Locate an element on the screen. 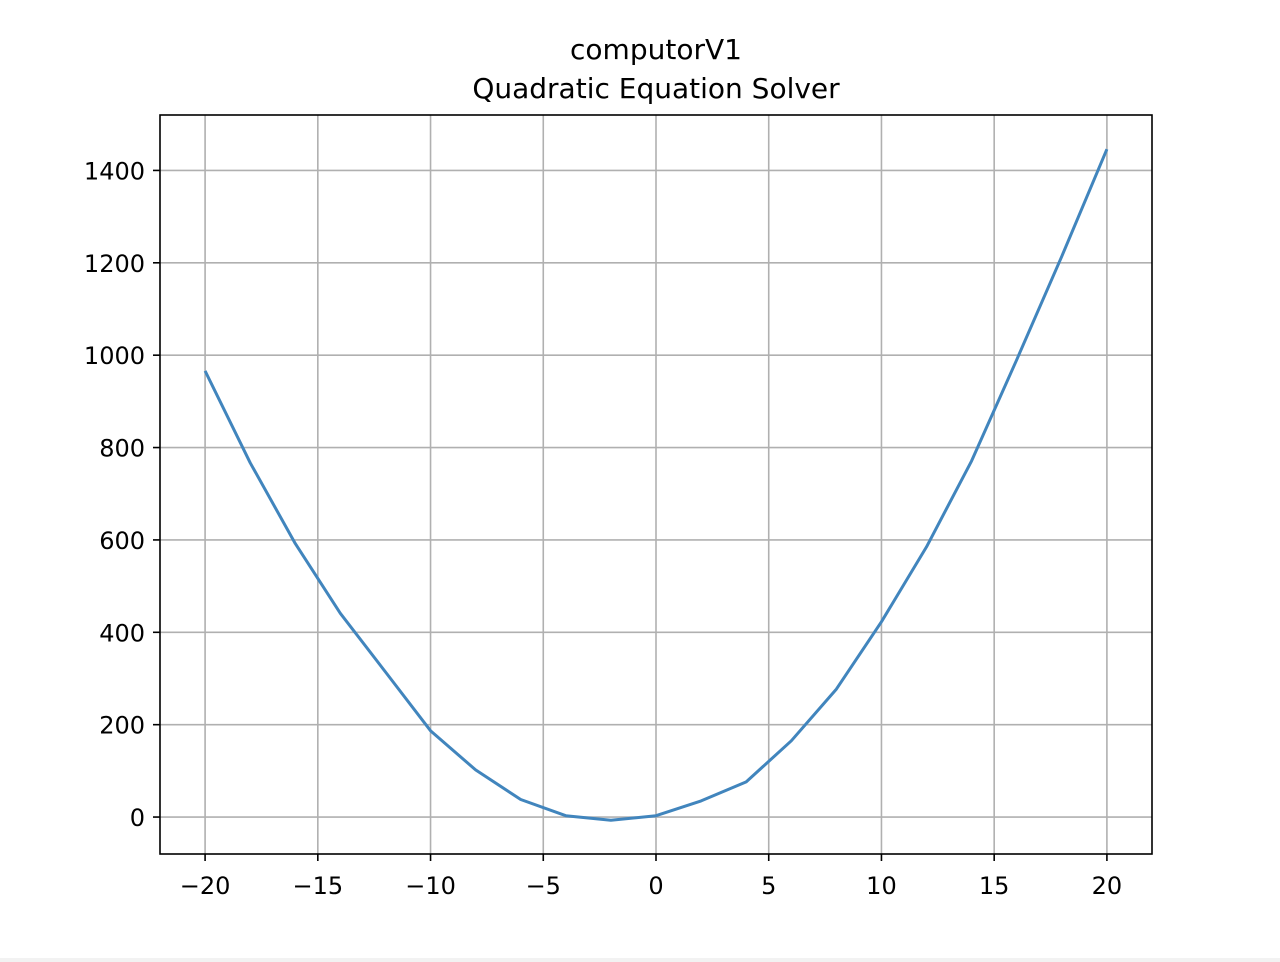 The height and width of the screenshot is (962, 1280). x-tick-label: 0 is located at coordinates (655, 886).